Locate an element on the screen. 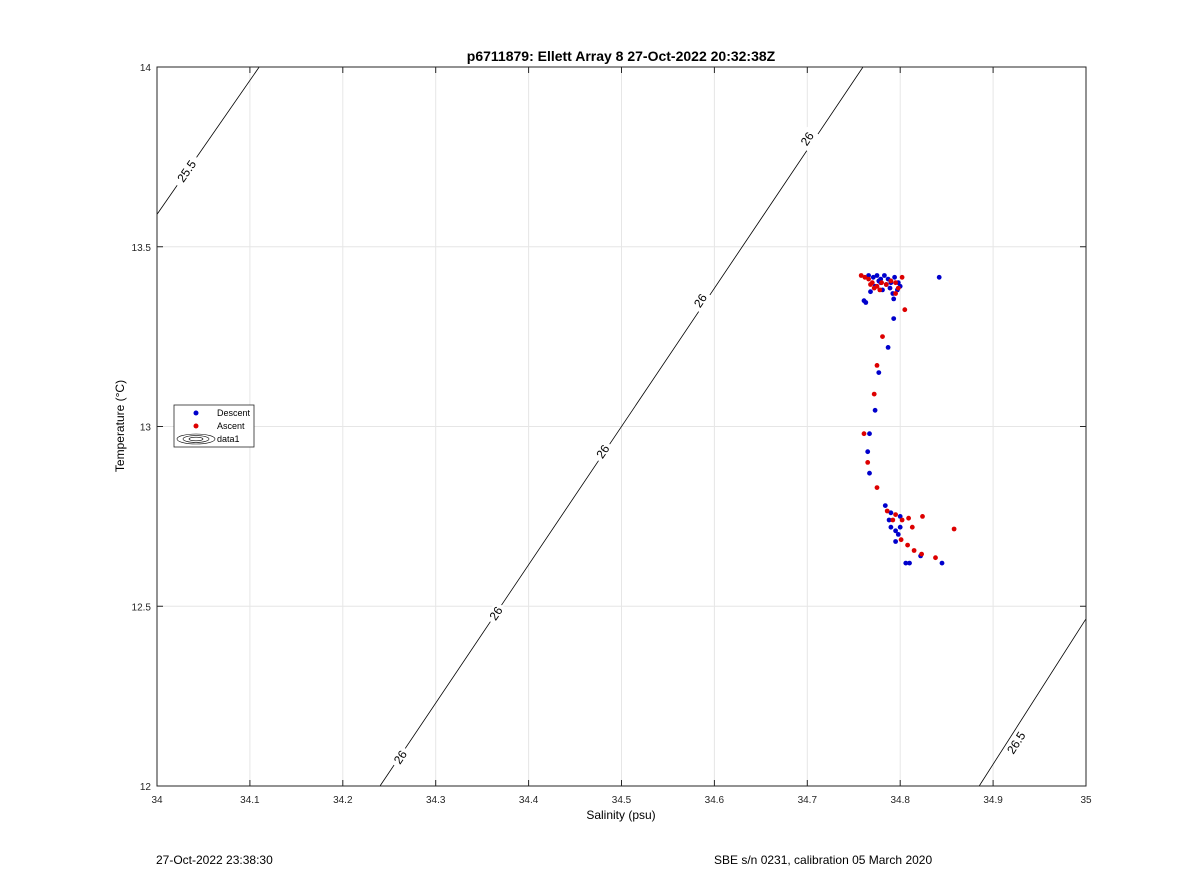  x-tick-label: 34.9 is located at coordinates (993, 800).